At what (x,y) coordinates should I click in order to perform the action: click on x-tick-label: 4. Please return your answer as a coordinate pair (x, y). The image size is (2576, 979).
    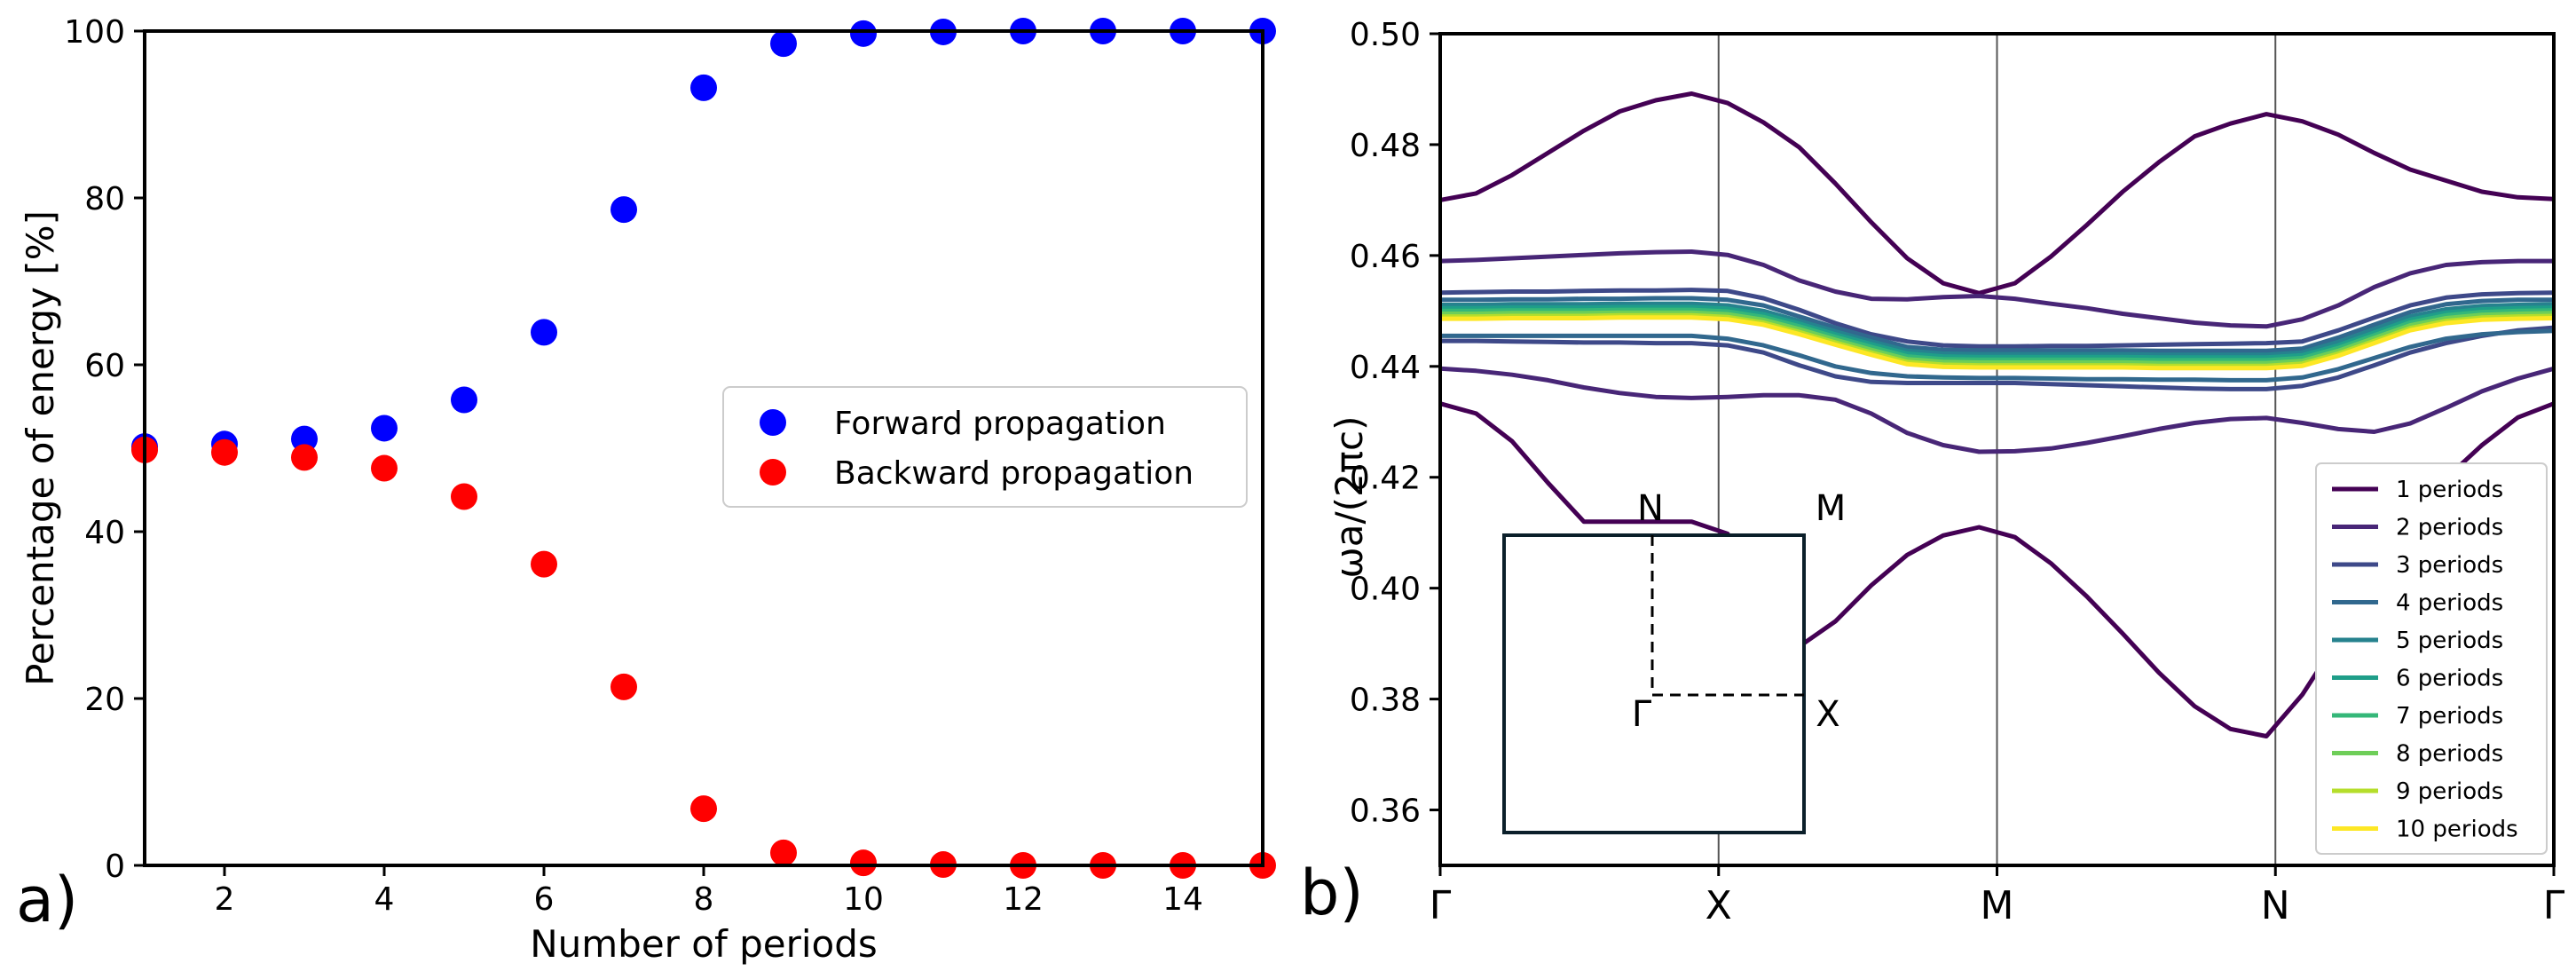
    Looking at the image, I should click on (384, 899).